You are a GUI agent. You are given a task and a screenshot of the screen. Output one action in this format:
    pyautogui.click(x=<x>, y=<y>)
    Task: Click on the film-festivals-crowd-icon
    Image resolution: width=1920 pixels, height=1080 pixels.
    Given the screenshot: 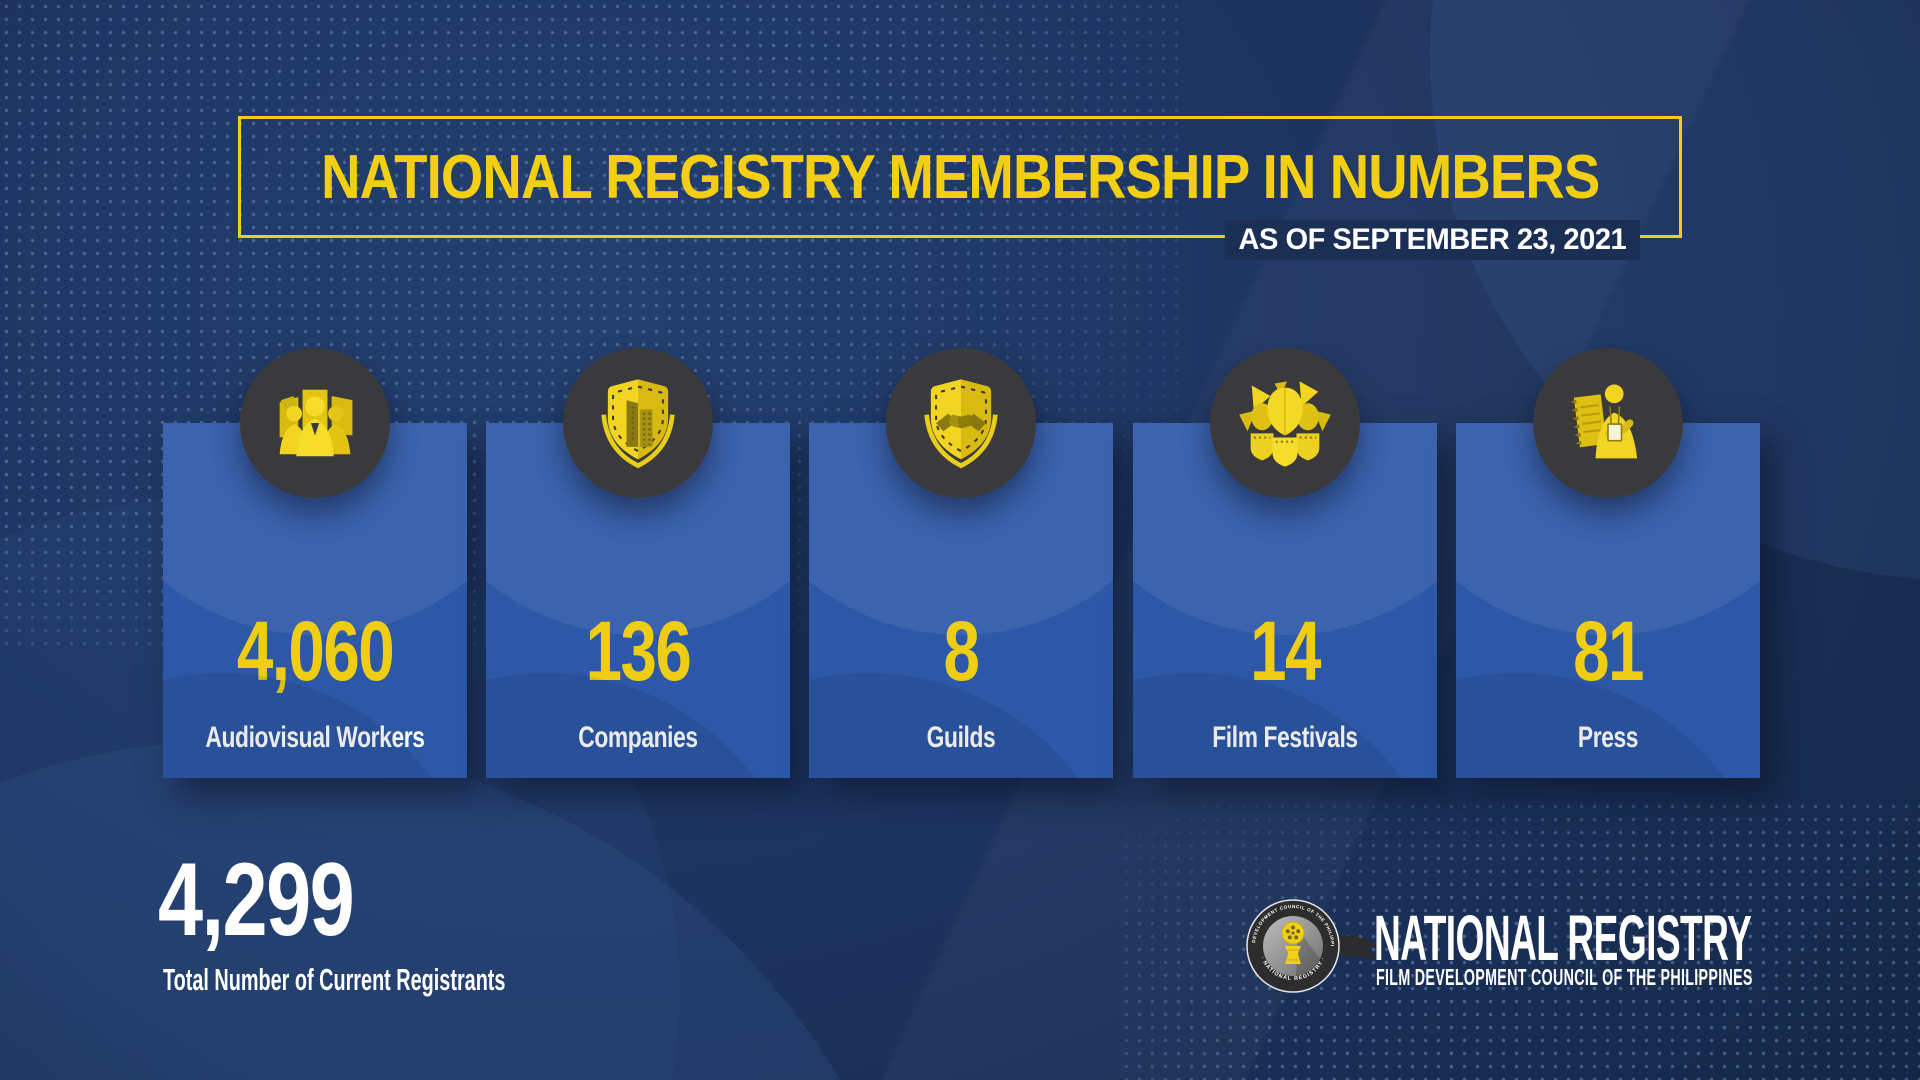 What is the action you would take?
    pyautogui.click(x=1285, y=424)
    